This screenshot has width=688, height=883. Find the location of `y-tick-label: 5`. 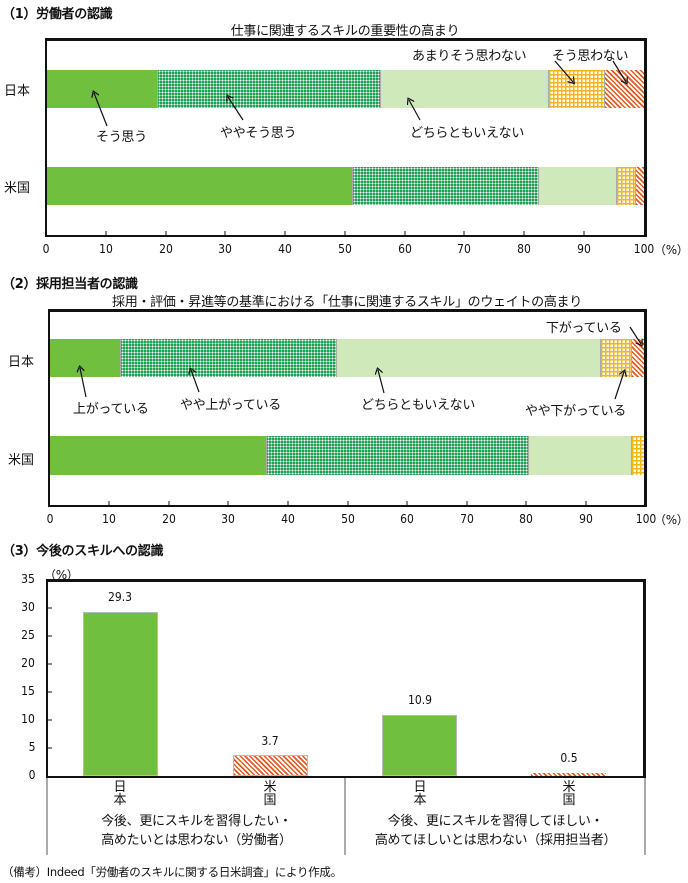

y-tick-label: 5 is located at coordinates (32, 747).